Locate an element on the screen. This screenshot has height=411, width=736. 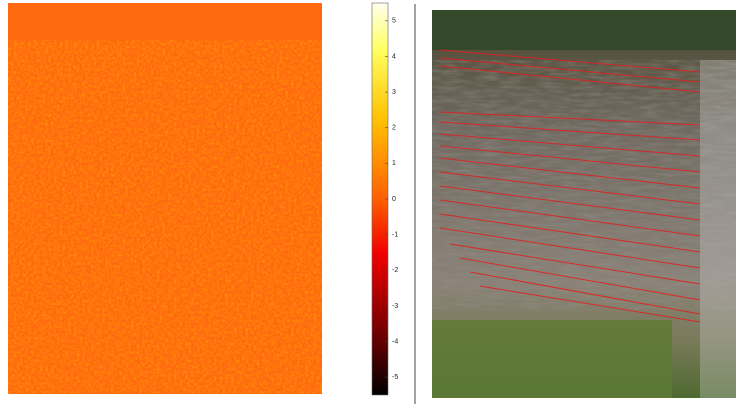
colorbar-tick-label: -1 is located at coordinates (395, 234).